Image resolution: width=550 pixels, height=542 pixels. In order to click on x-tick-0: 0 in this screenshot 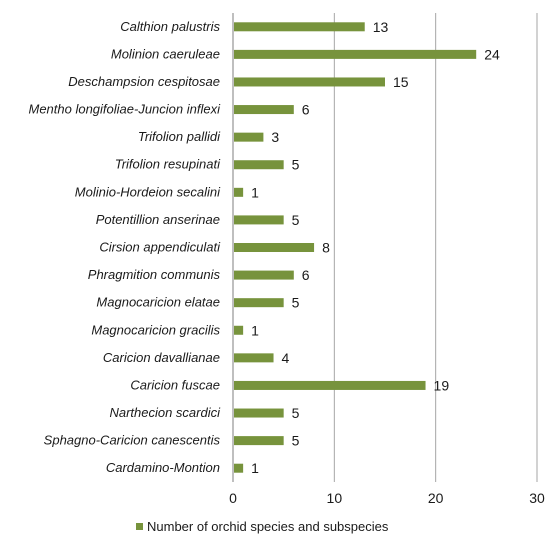, I will do `click(233, 498)`.